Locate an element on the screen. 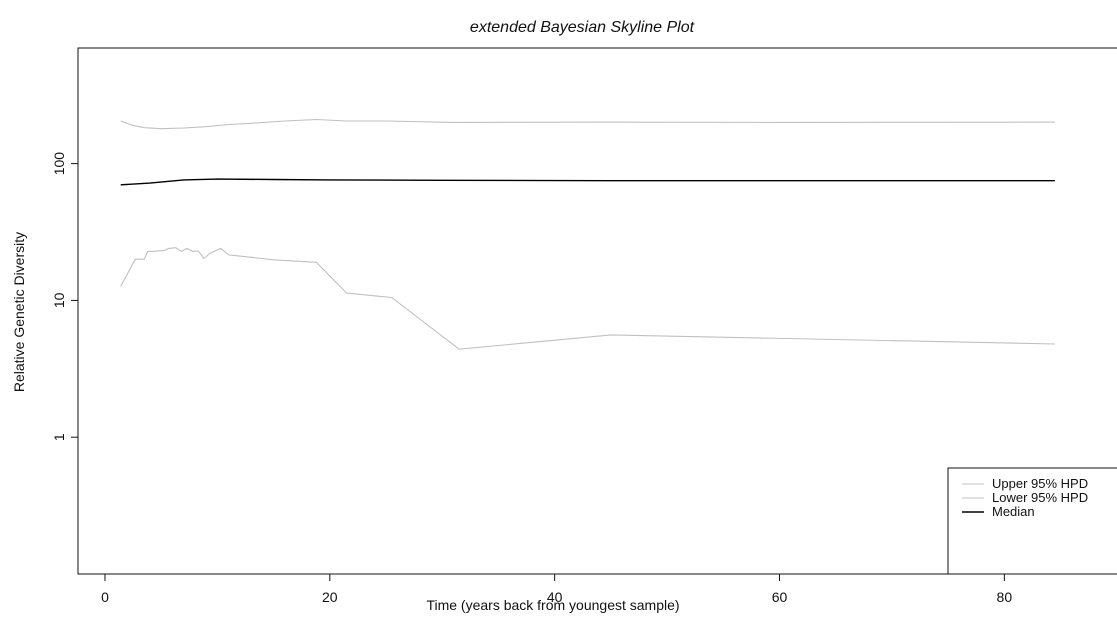  chart-title: extended Bayesian Skyline Plot is located at coordinates (582, 27).